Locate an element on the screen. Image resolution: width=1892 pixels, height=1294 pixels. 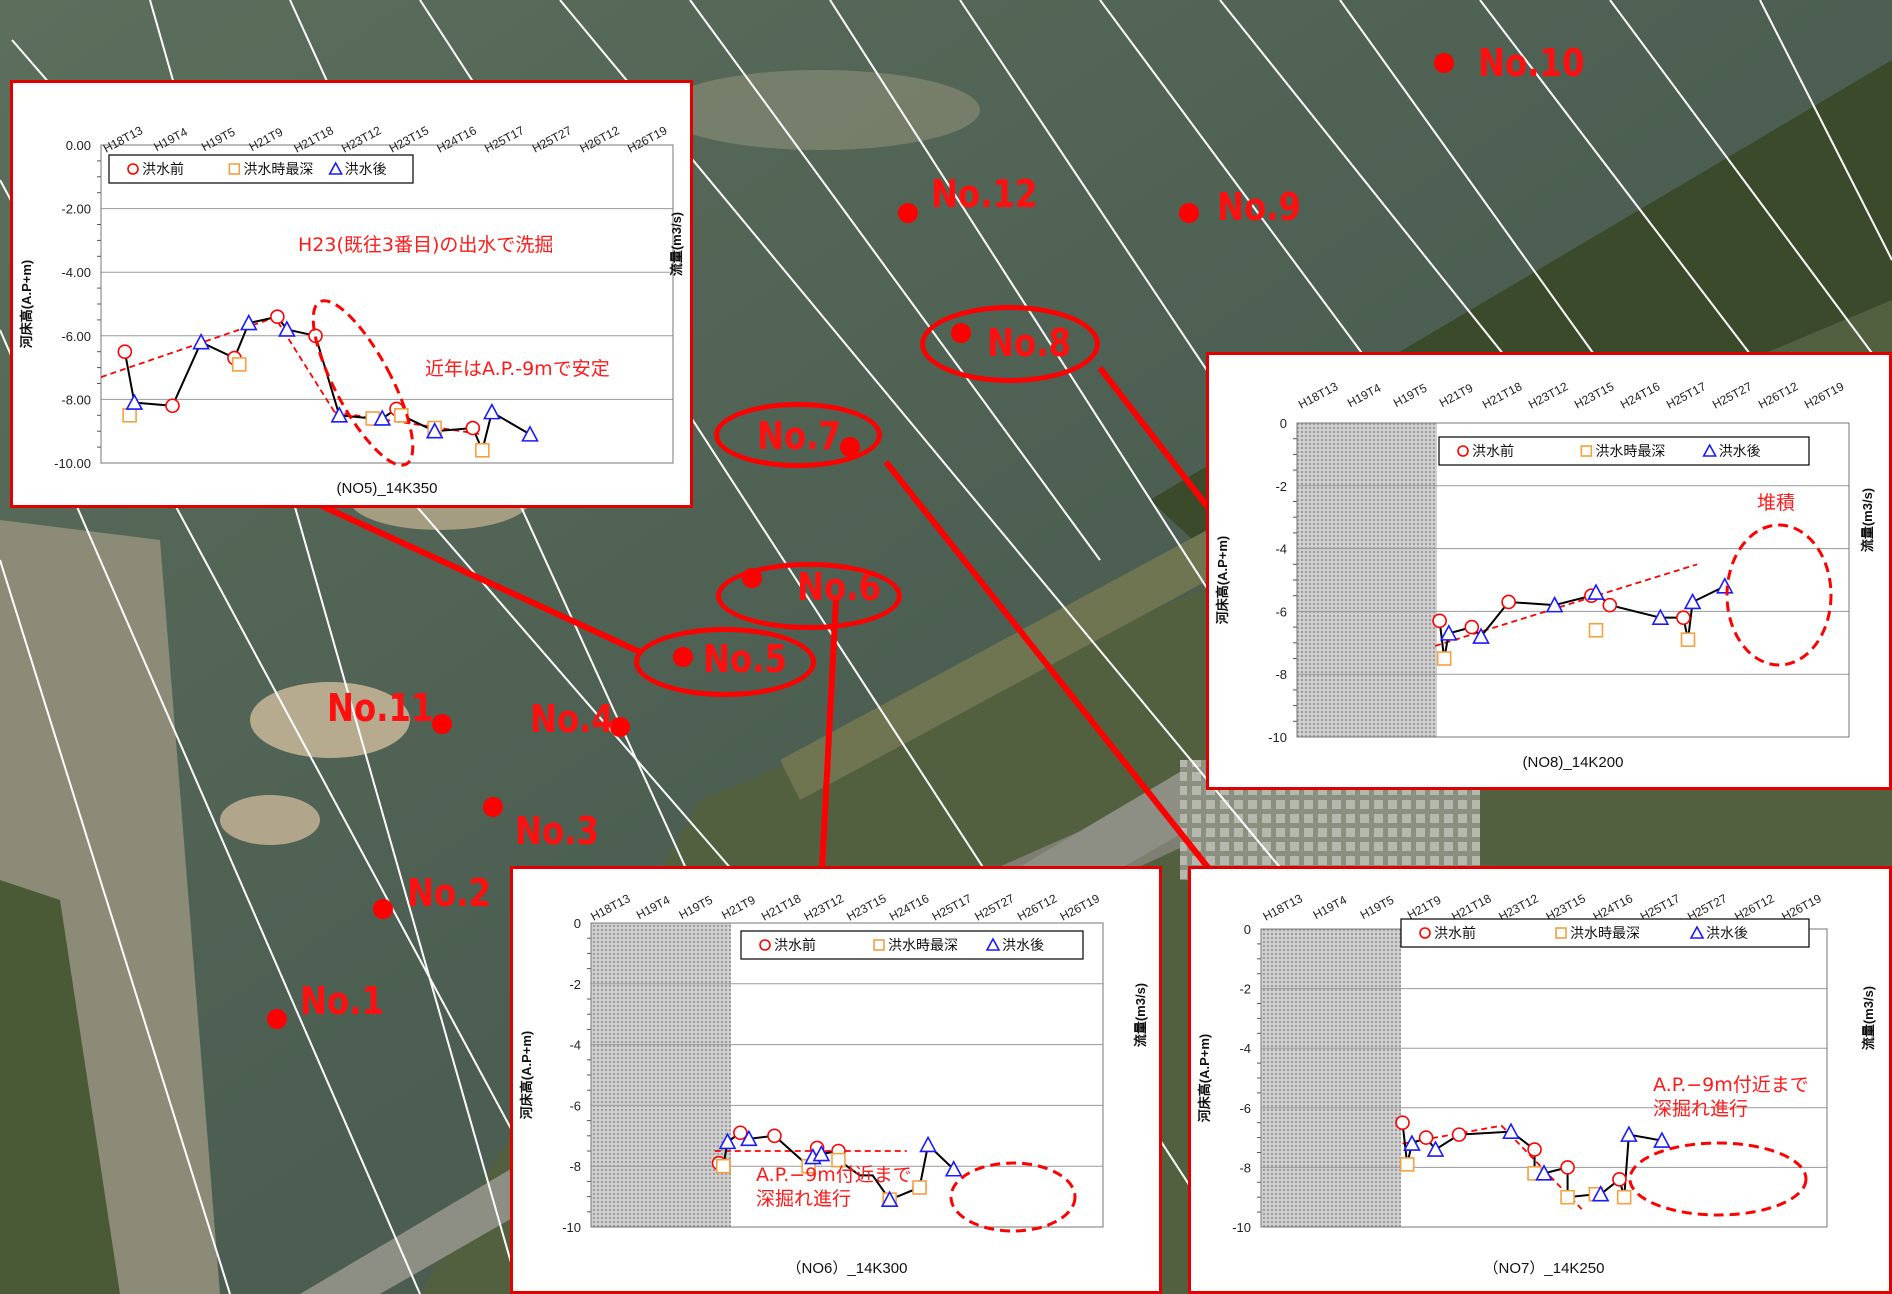
station-label: No.10 is located at coordinates (1531, 63).